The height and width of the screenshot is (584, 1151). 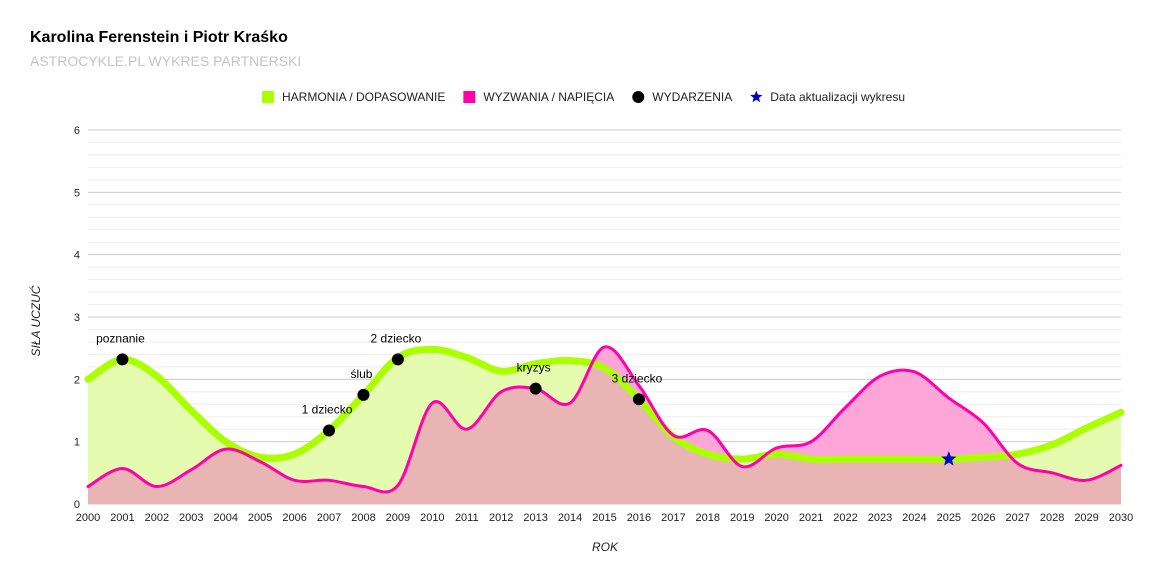 I want to click on x-tick-label: 2030, so click(x=1121, y=518).